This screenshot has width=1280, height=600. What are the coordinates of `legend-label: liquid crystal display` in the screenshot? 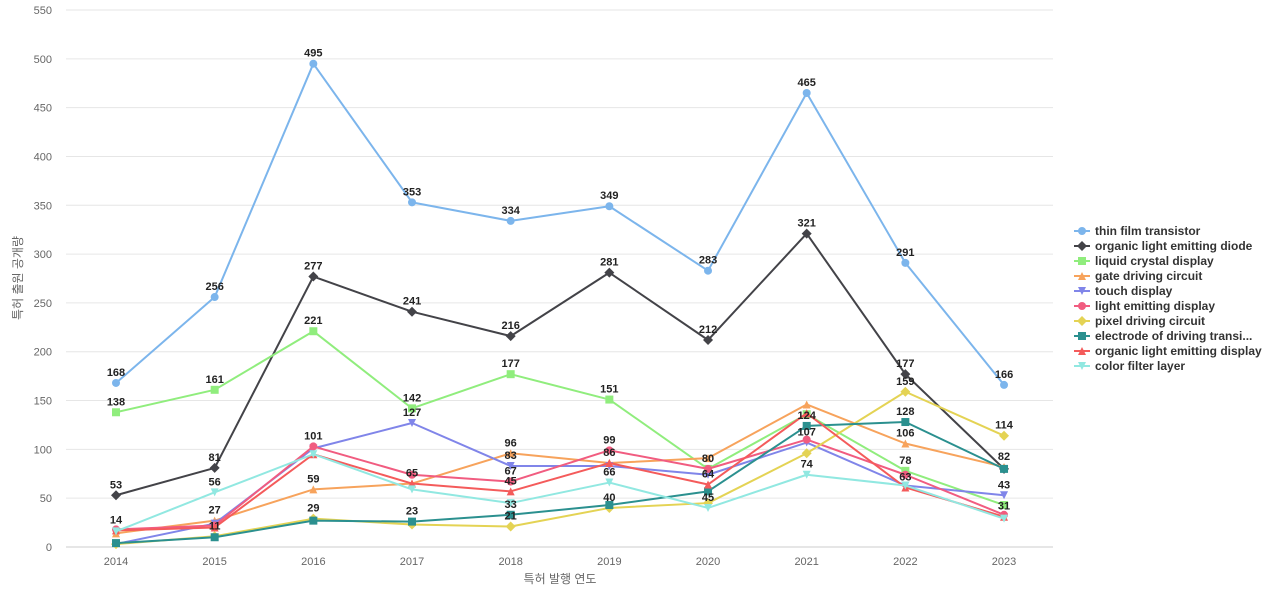 It's located at (1154, 261).